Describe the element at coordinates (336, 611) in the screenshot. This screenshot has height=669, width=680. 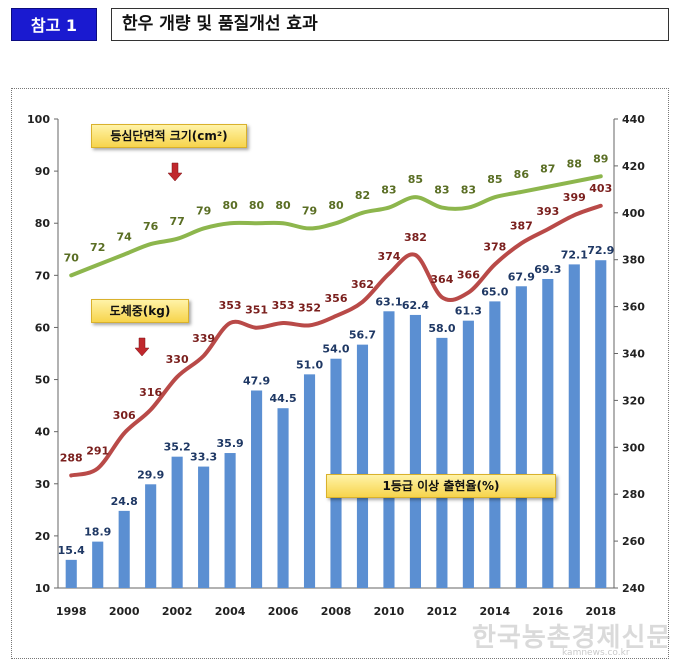
I see `x-tick-label: 2008` at that location.